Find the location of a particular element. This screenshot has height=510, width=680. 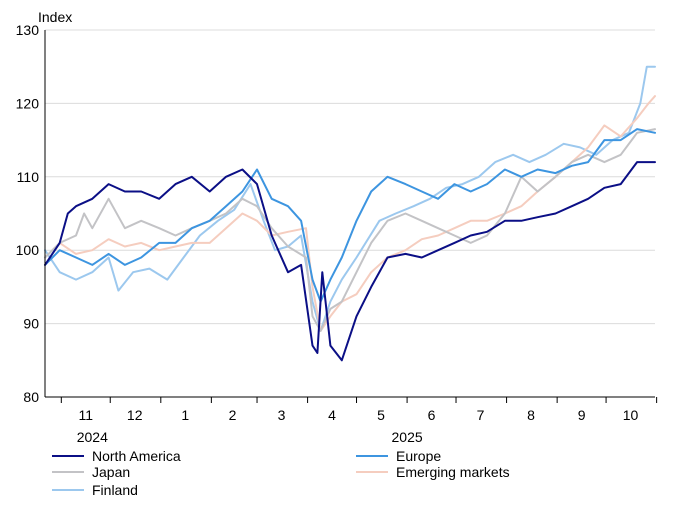

x-tick-label-2: 2 is located at coordinates (233, 415).